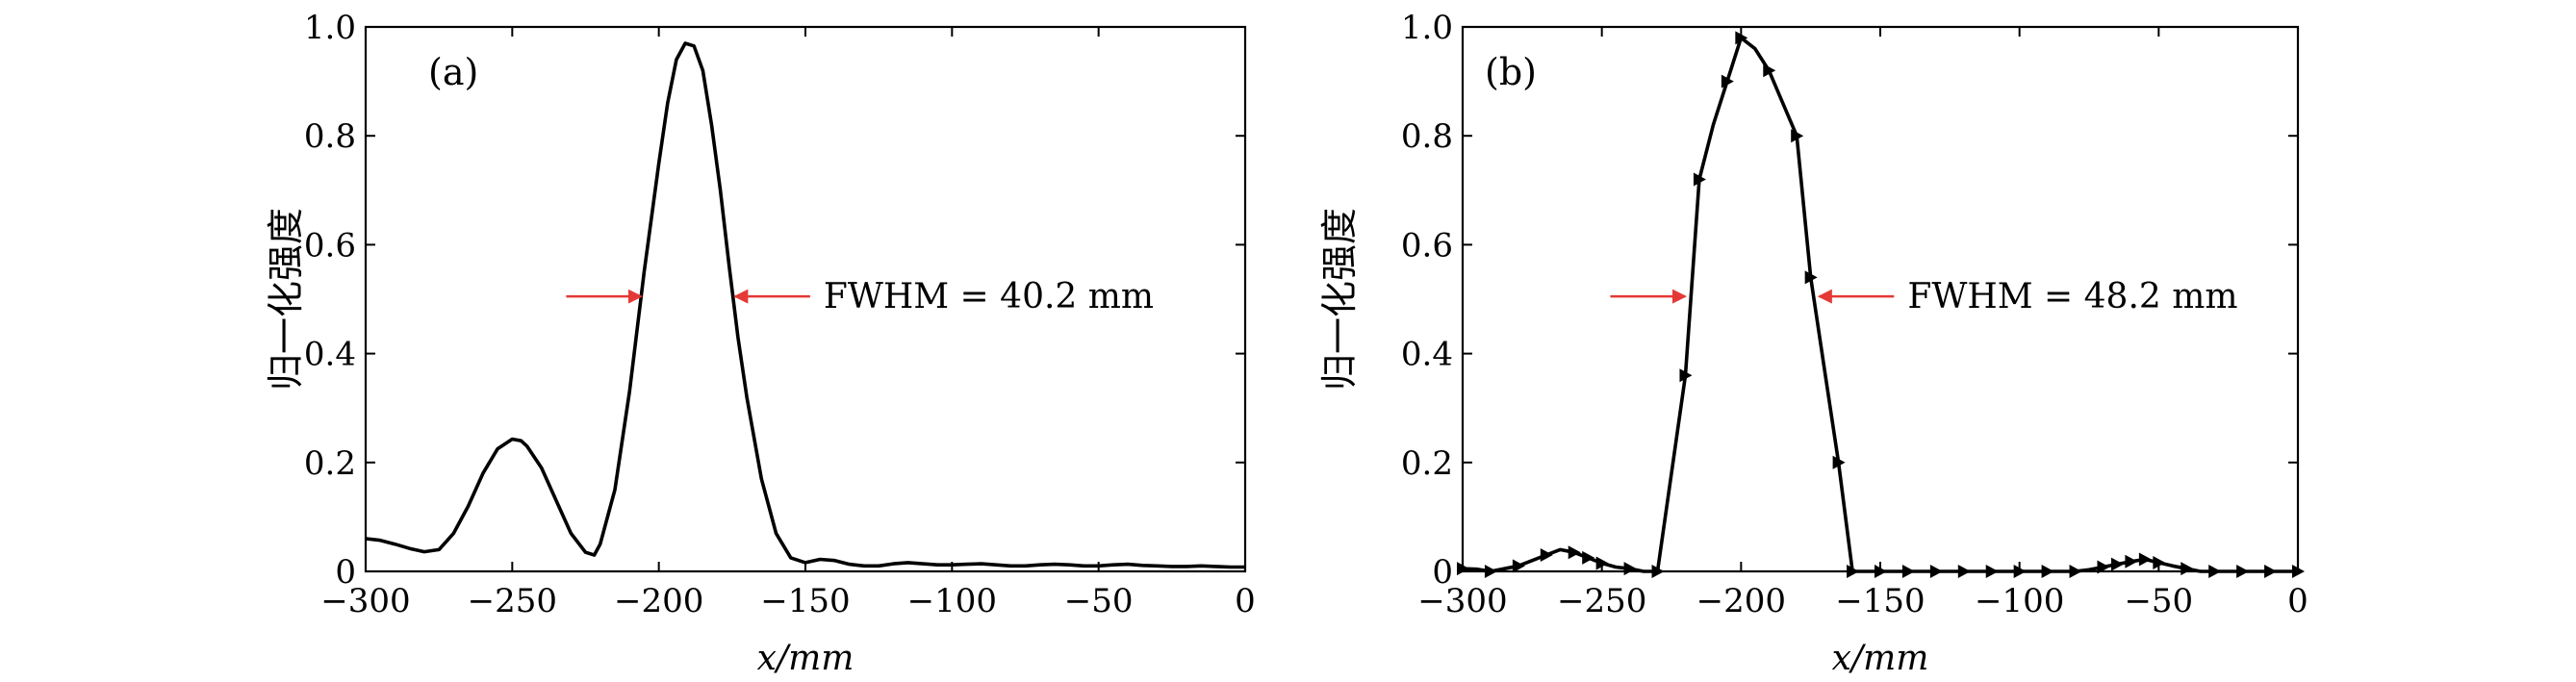 Image resolution: width=2576 pixels, height=682 pixels. What do you see at coordinates (453, 72) in the screenshot?
I see `panel-label-a: (a)` at bounding box center [453, 72].